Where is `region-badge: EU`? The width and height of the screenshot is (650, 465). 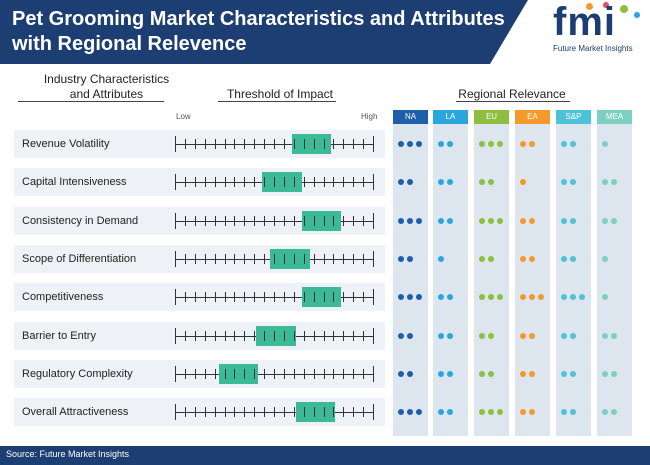
region-badge: EU is located at coordinates (491, 117).